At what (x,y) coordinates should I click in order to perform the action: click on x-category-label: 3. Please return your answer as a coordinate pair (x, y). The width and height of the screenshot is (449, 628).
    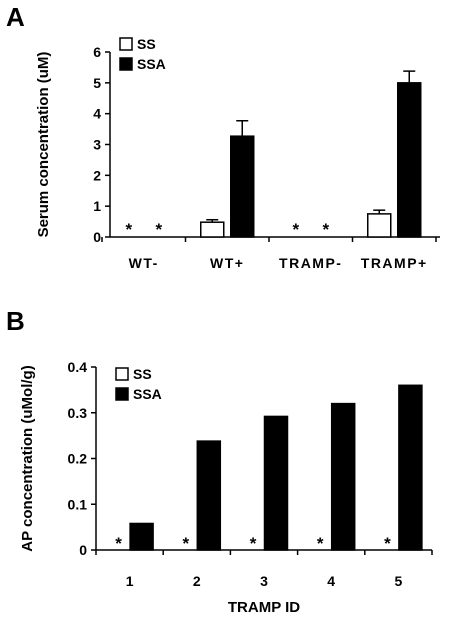
    Looking at the image, I should click on (264, 581).